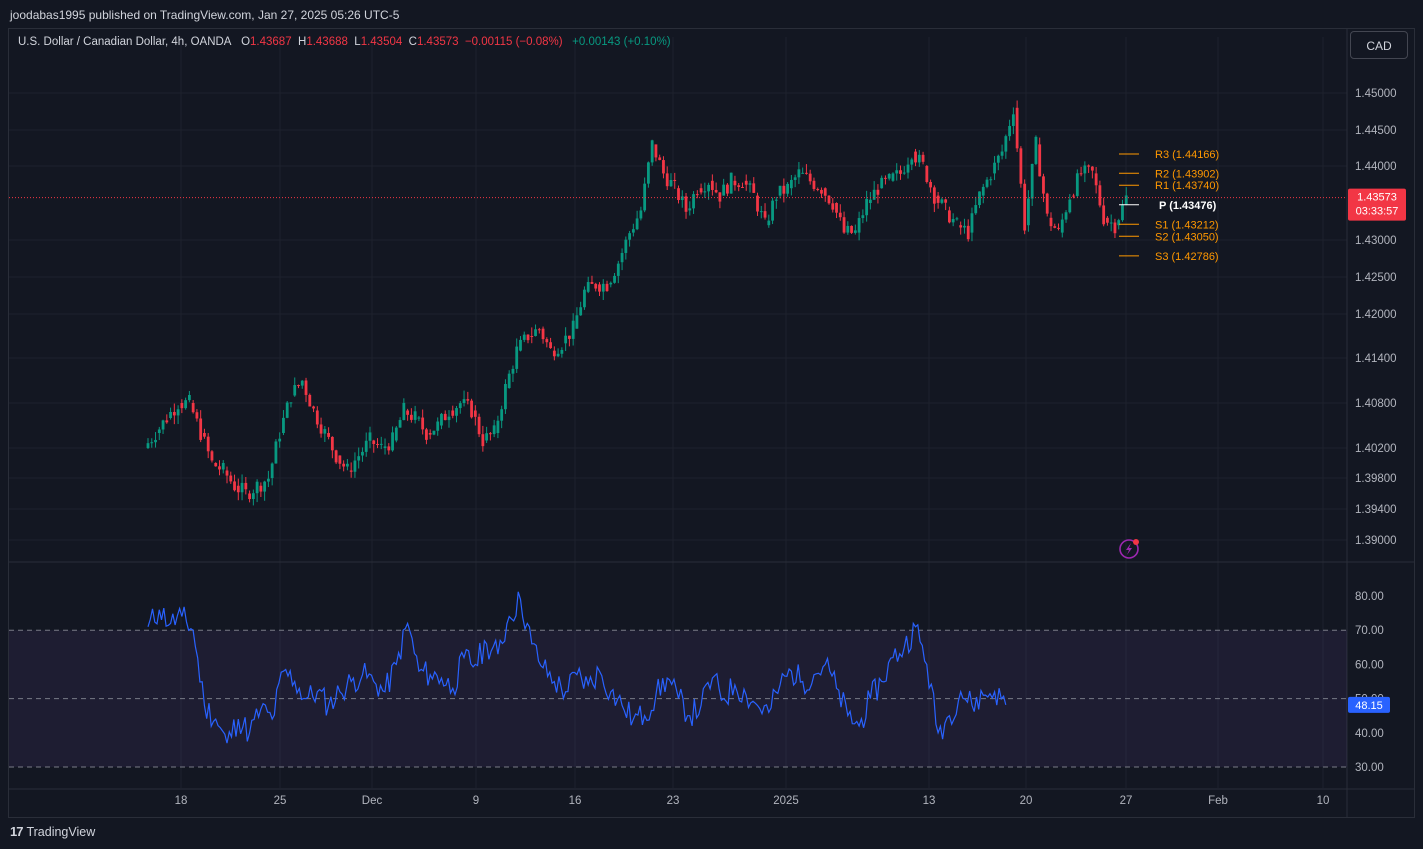  What do you see at coordinates (1187, 225) in the screenshot?
I see `pivot-label-s1: S1 (1.43212)` at bounding box center [1187, 225].